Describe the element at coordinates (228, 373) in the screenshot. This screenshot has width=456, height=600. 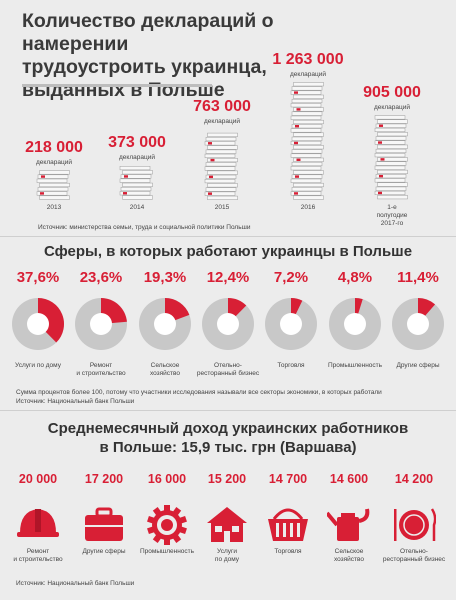
I see `sphere-label: ресторанный бизнес` at that location.